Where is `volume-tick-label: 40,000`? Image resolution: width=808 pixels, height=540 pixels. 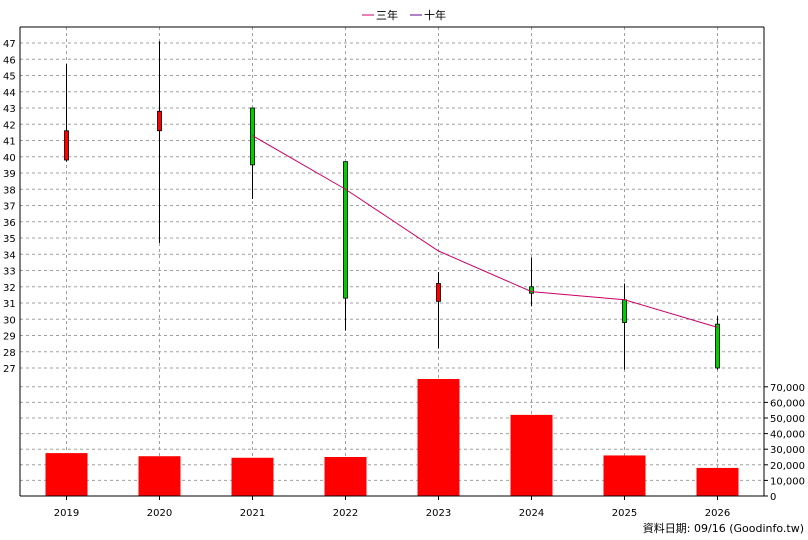 volume-tick-label: 40,000 is located at coordinates (787, 435).